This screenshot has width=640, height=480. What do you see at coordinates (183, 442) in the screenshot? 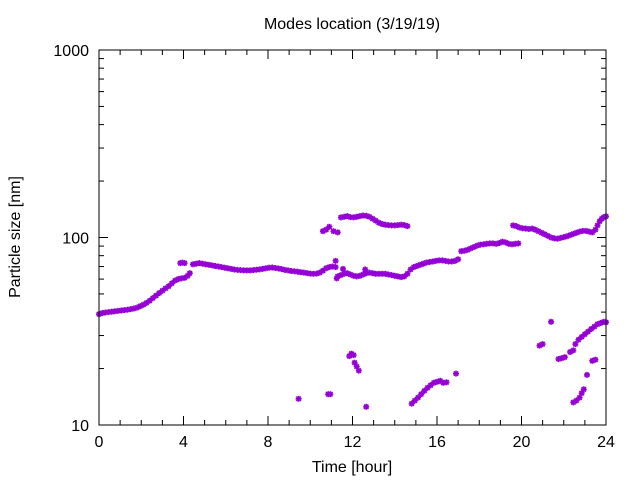
I see `x-tick-label: 4` at bounding box center [183, 442].